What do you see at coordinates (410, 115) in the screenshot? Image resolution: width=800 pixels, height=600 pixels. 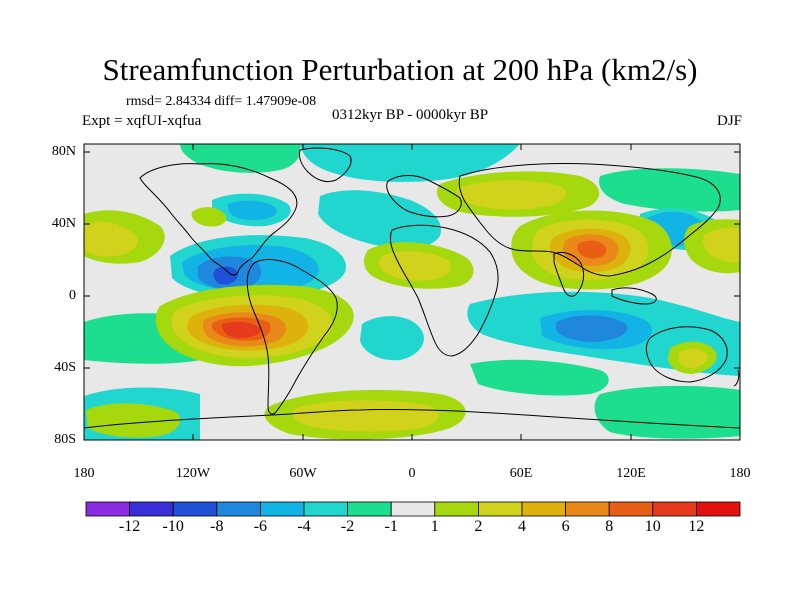 I see `period-label: 0312kyr BP - 0000kyr BP` at bounding box center [410, 115].